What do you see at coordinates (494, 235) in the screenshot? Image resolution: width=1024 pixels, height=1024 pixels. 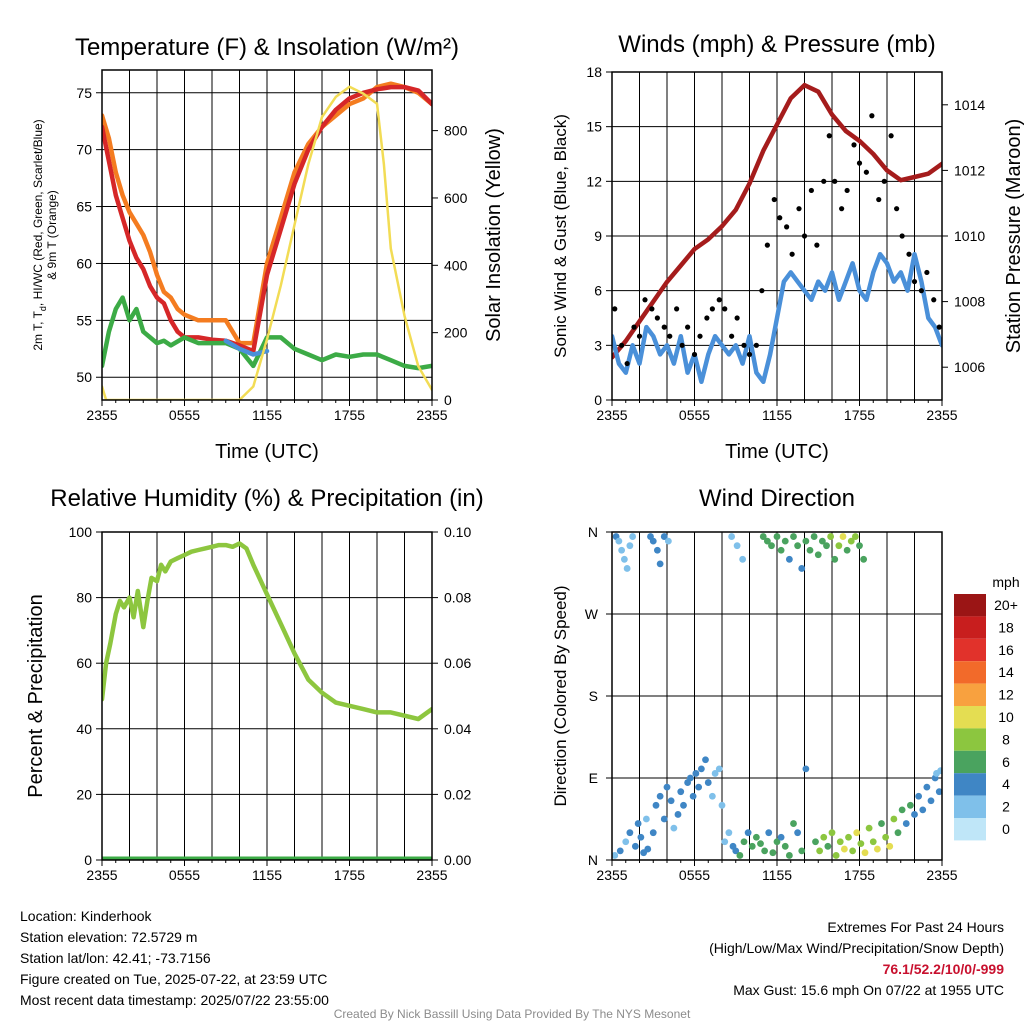 I see `y2-axis-label: Solar Insolation (Yellow)` at bounding box center [494, 235].